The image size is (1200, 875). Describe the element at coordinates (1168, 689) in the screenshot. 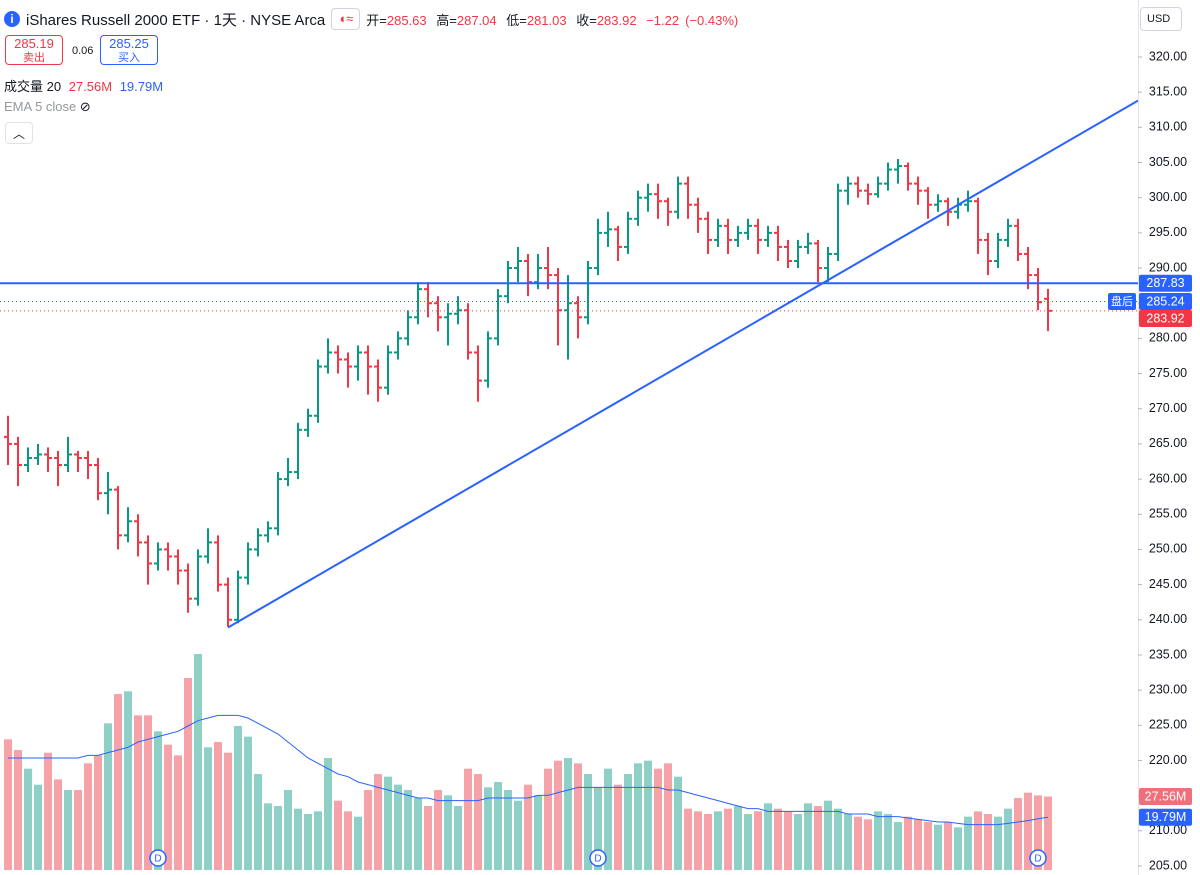

I see `y-tick-label: 230.00` at that location.